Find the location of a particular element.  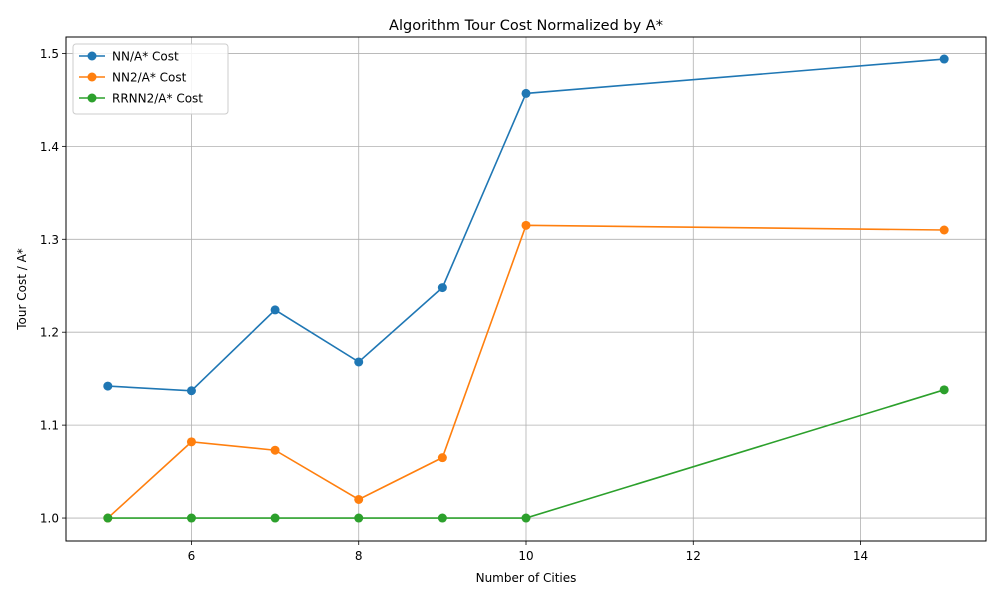

legend-entry: NN2/A* Cost is located at coordinates (133, 78).